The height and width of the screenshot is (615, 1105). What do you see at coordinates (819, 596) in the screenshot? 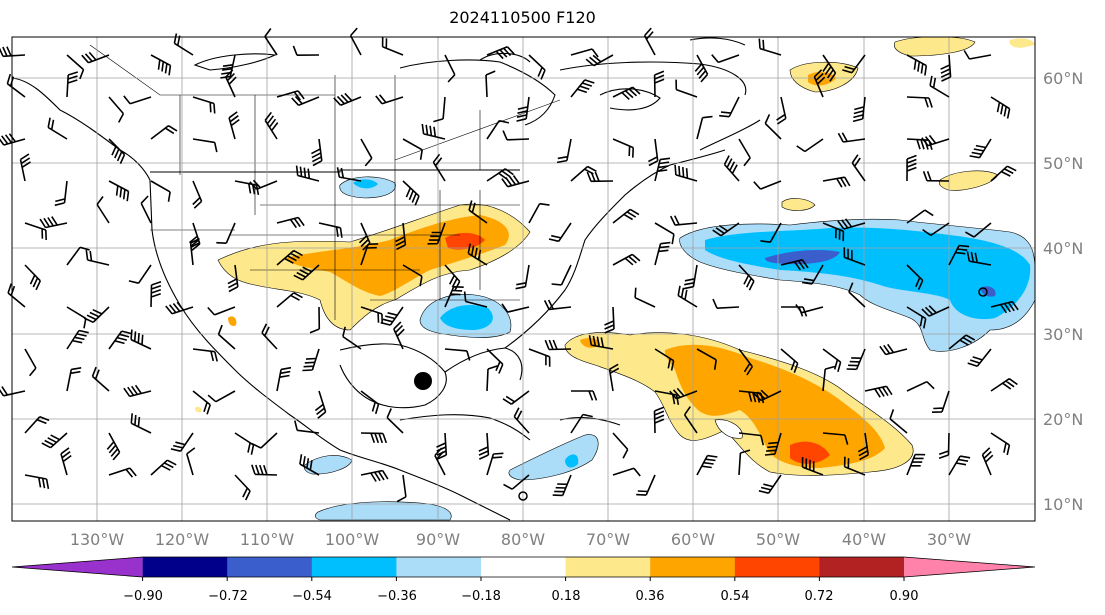
I see `colorbar-tick-label: 0.72` at bounding box center [819, 596].